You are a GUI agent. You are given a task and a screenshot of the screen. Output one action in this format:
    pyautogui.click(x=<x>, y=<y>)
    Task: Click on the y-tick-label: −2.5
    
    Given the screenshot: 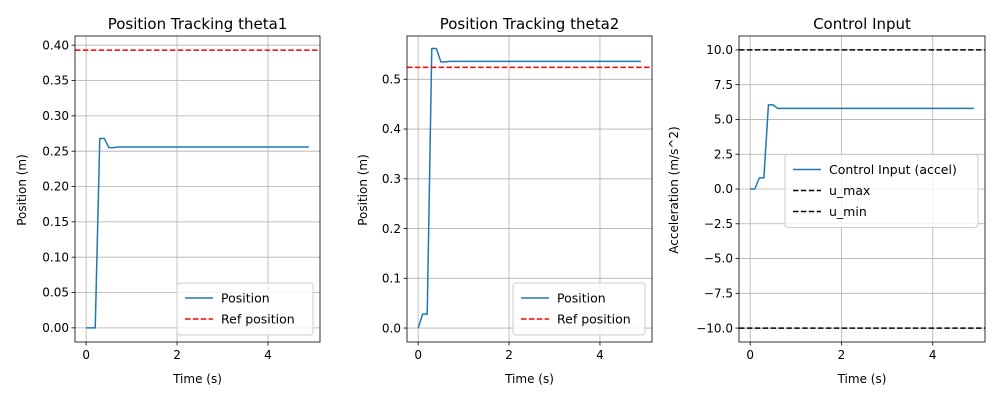 What is the action you would take?
    pyautogui.click(x=718, y=224)
    